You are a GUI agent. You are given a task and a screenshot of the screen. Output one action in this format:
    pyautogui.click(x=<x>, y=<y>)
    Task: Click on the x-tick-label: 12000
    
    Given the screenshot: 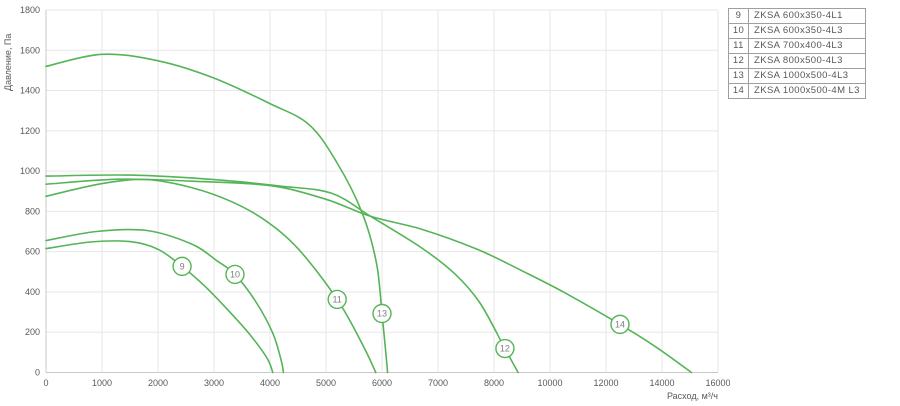 What is the action you would take?
    pyautogui.click(x=605, y=383)
    